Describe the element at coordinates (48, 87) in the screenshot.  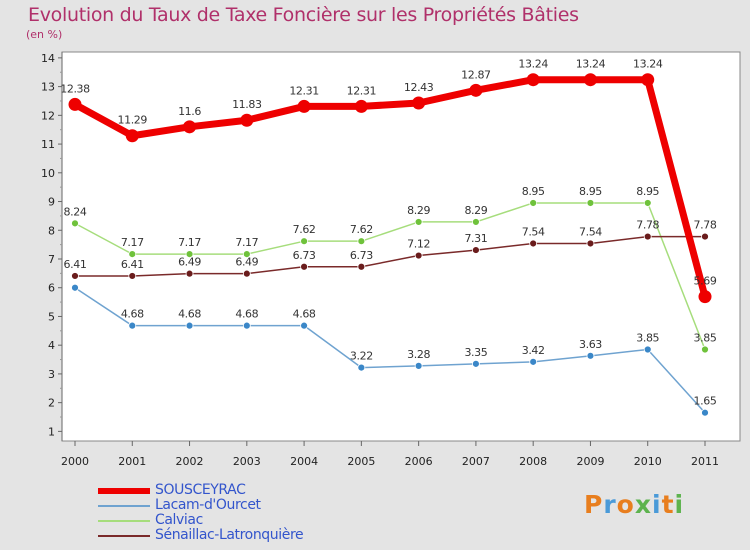
I see `y-tick-label: 13` at that location.